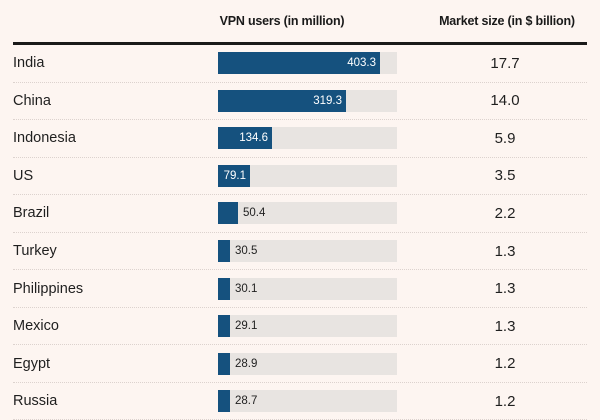 This screenshot has width=600, height=420. I want to click on country-label: Philippines, so click(48, 288).